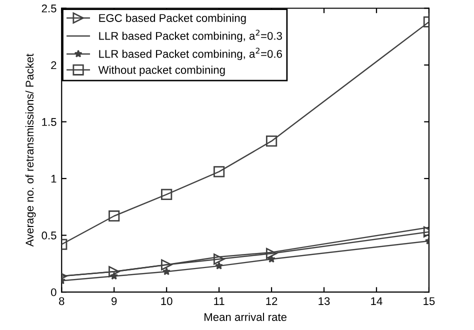 The width and height of the screenshot is (474, 330). Describe the element at coordinates (429, 301) in the screenshot. I see `x-tick-label: 15` at that location.